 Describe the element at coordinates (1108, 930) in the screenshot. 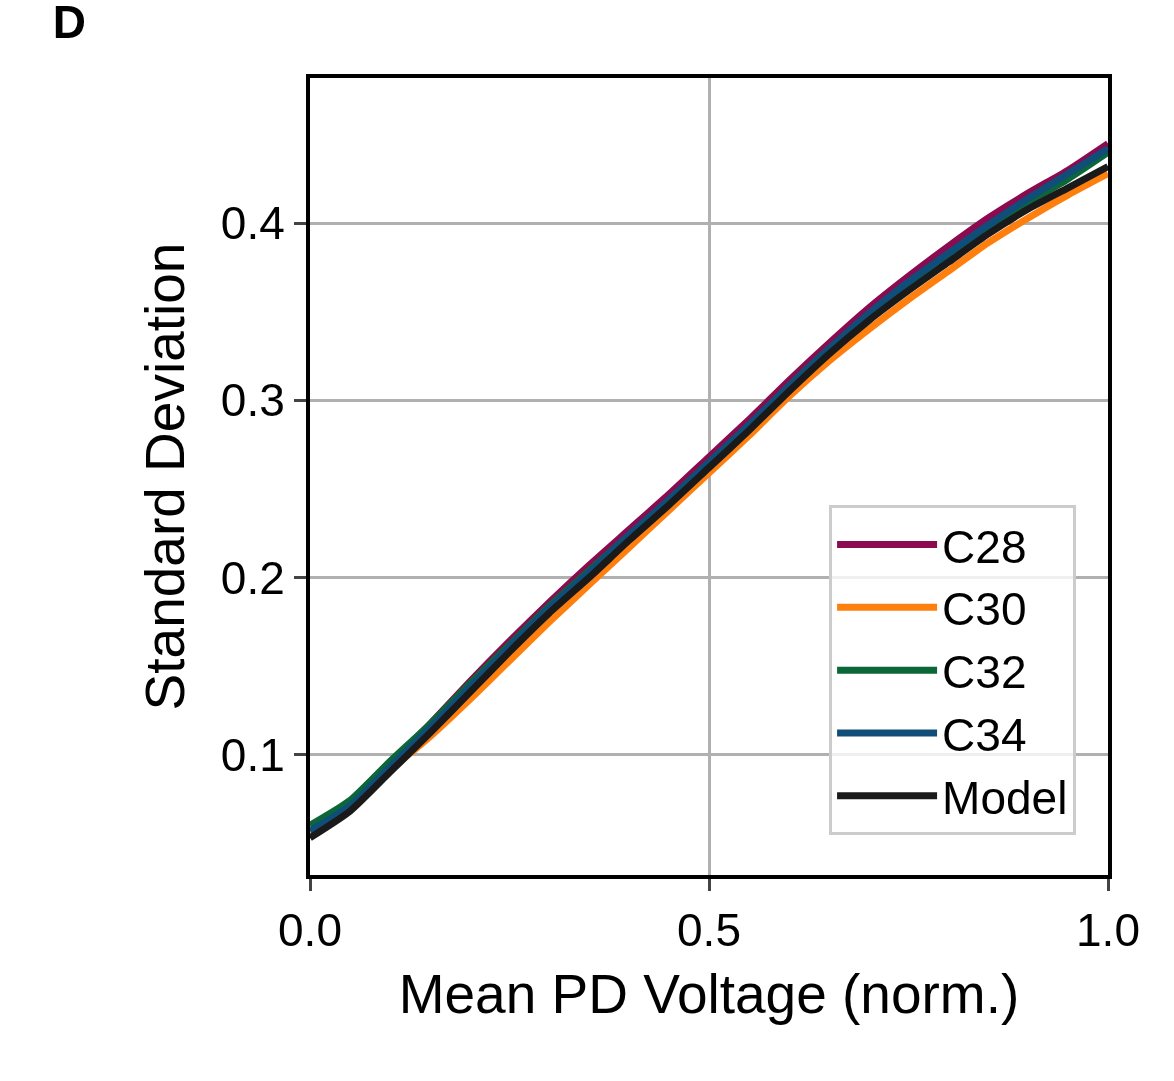

I see `x-tick-label: 1.0` at that location.